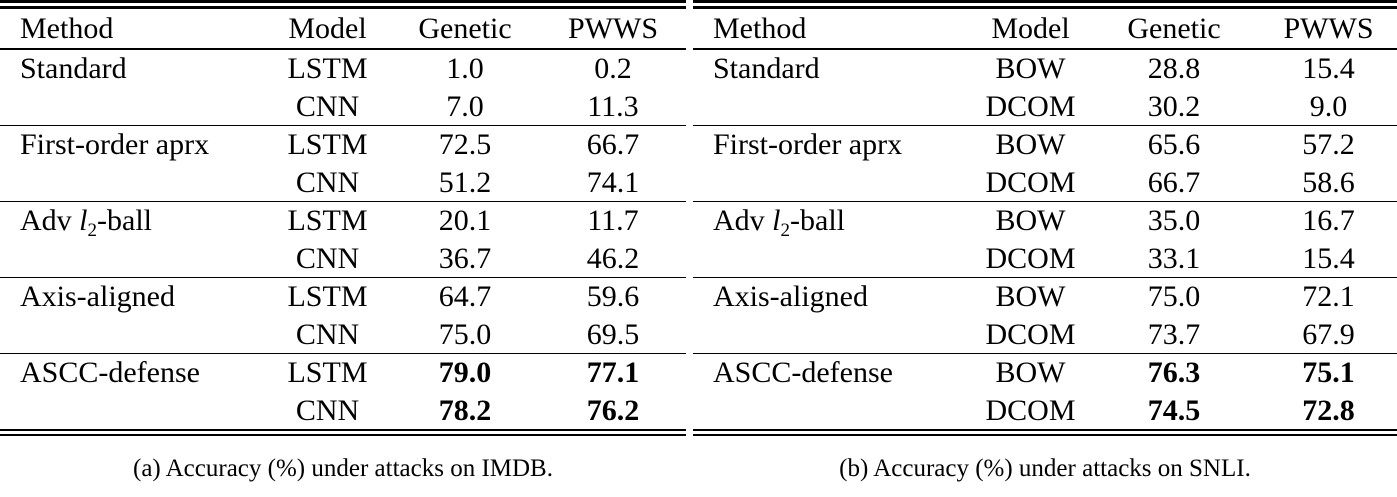 This screenshot has width=1397, height=497. I want to click on pwws-cell: 77.1, so click(613, 373).